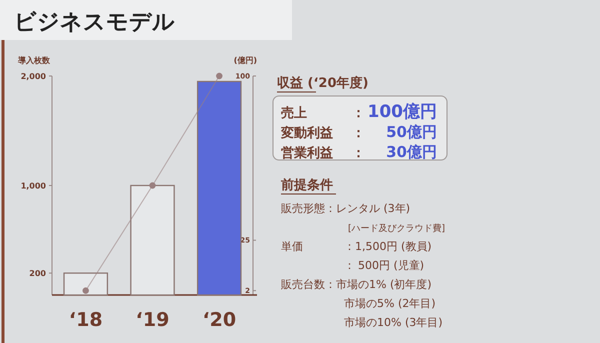 This screenshot has height=343, width=600. What do you see at coordinates (306, 133) in the screenshot?
I see `text: 変動利益` at bounding box center [306, 133].